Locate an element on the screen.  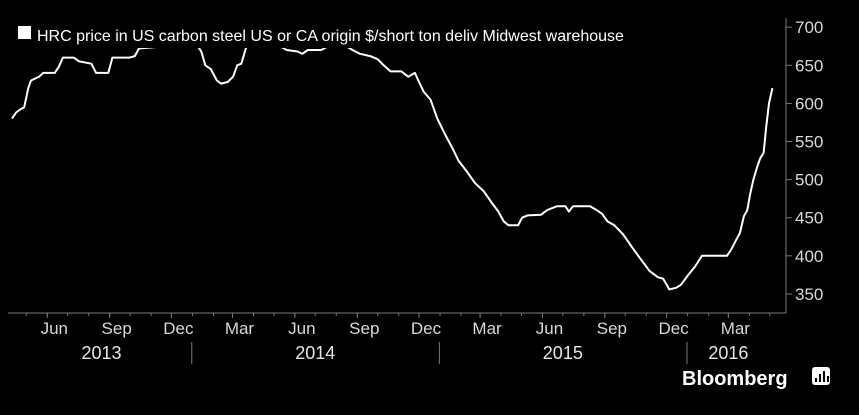
x-year-label: 2014 is located at coordinates (315, 353).